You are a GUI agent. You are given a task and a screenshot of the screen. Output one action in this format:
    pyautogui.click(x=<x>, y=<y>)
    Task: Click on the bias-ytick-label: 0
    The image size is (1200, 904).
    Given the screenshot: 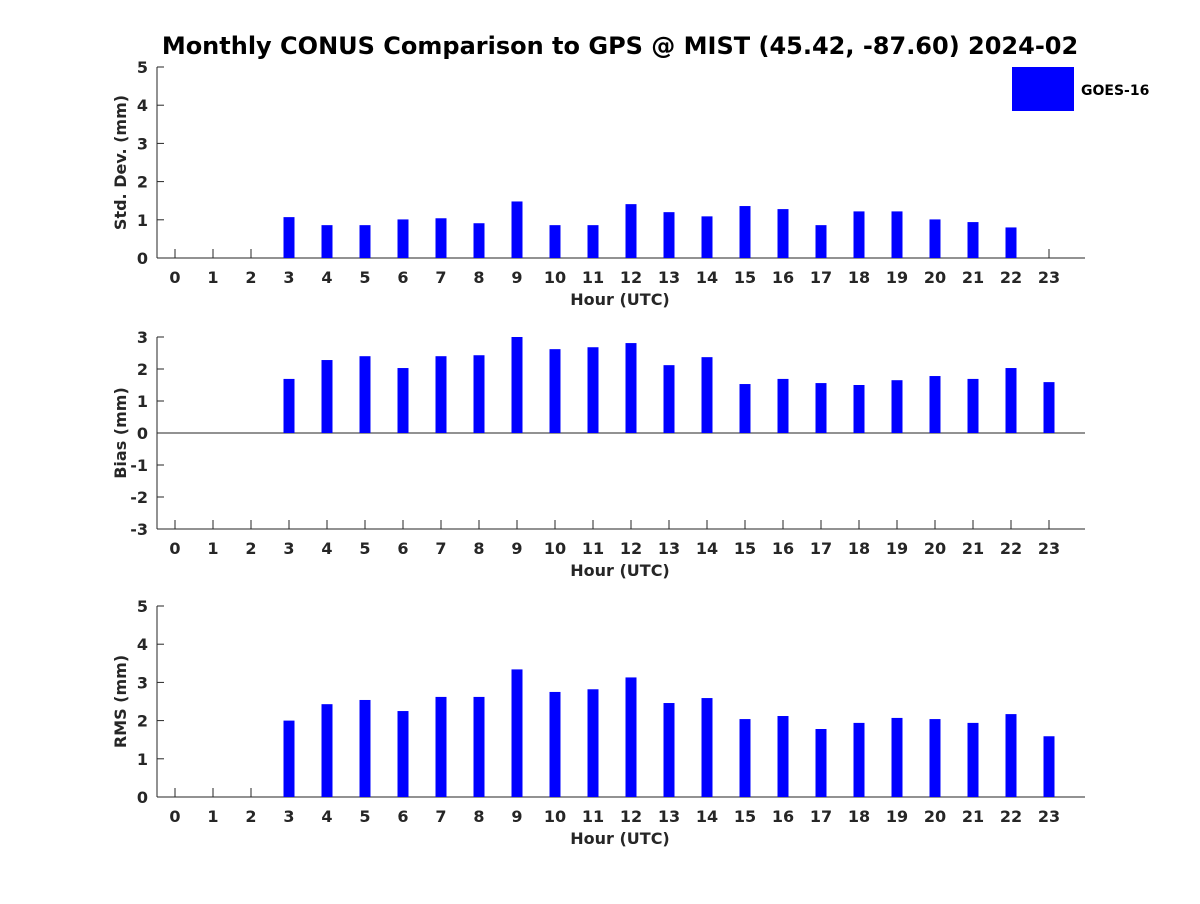 What is the action you would take?
    pyautogui.click(x=142, y=433)
    